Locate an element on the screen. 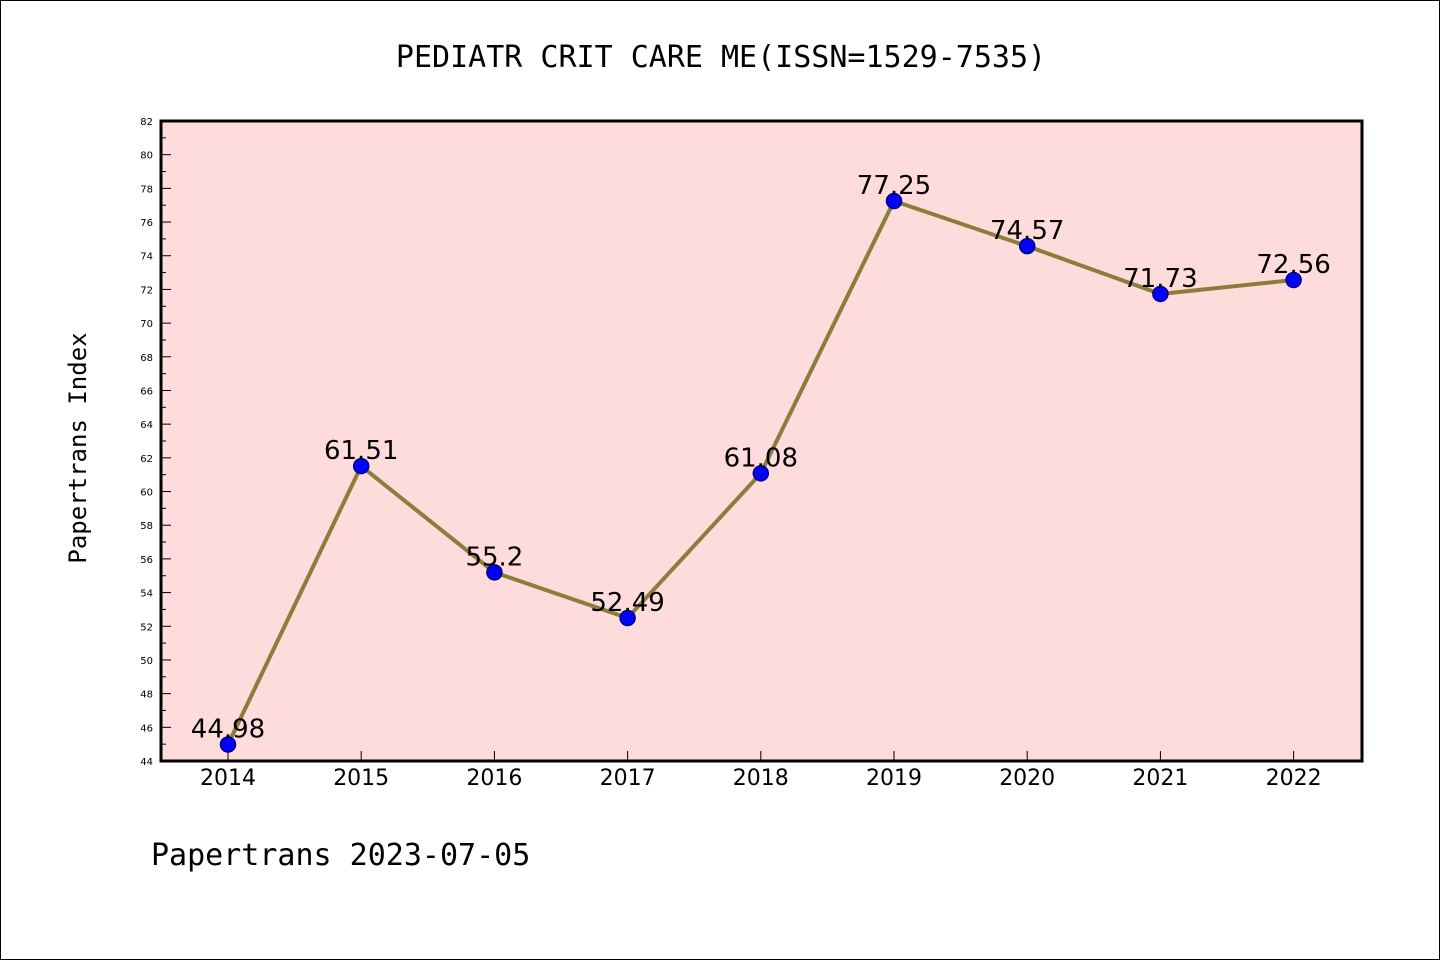  y-tick-label: 46 is located at coordinates (146, 728).